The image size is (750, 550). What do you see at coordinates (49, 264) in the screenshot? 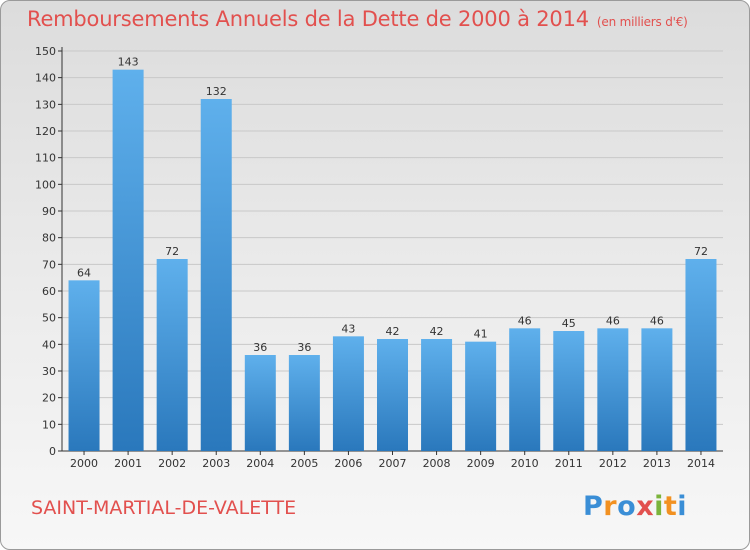
I see `y-tick-label: 70` at bounding box center [49, 264].